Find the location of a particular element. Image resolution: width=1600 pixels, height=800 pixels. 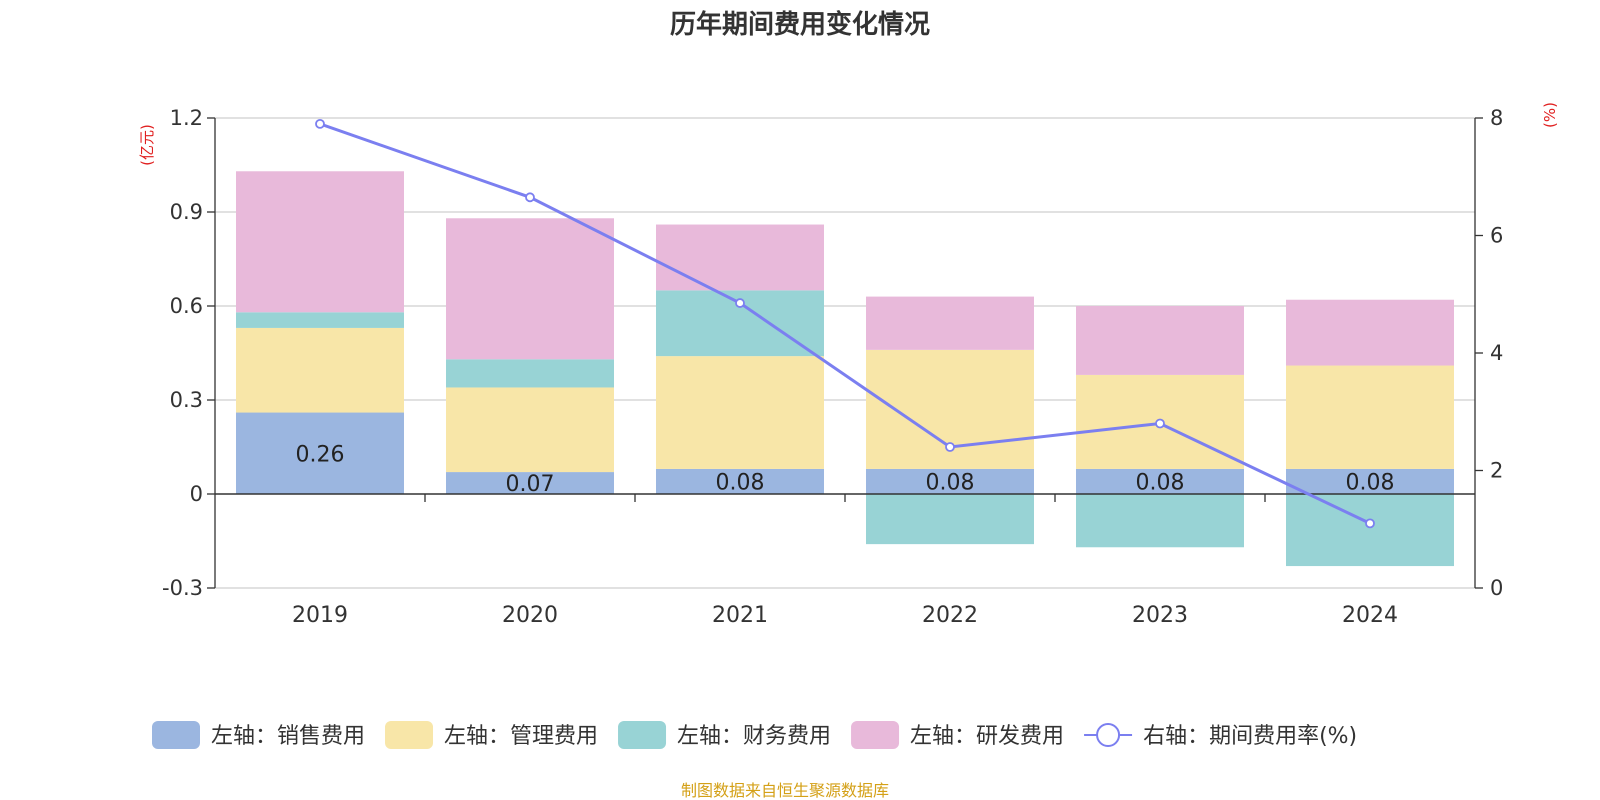

legend: 左轴：销售费用 左轴：管理费用 左轴：财务费用 左轴：研发费用 右轴：期间费用率(%) is located at coordinates (754, 735).